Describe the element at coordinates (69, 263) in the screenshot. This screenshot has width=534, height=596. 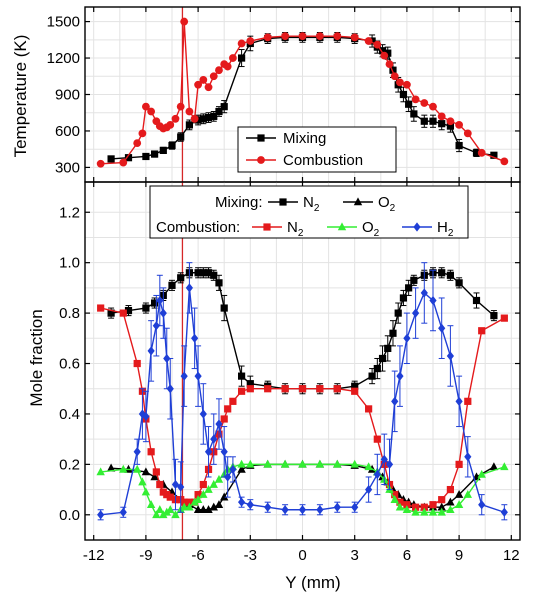
I see `y-tick-label: 1.0` at that location.